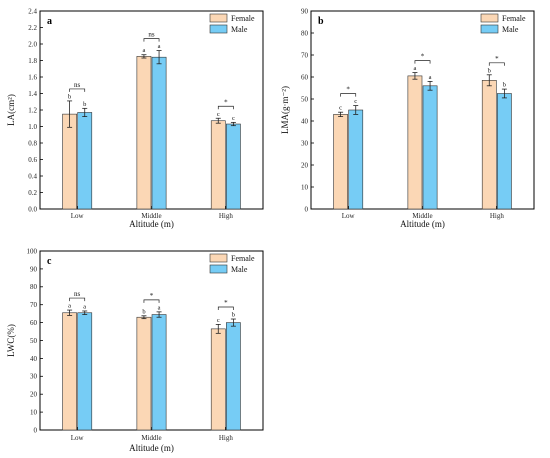  Describe the element at coordinates (32, 209) in the screenshot. I see `y-tick-label: 0.0` at that location.